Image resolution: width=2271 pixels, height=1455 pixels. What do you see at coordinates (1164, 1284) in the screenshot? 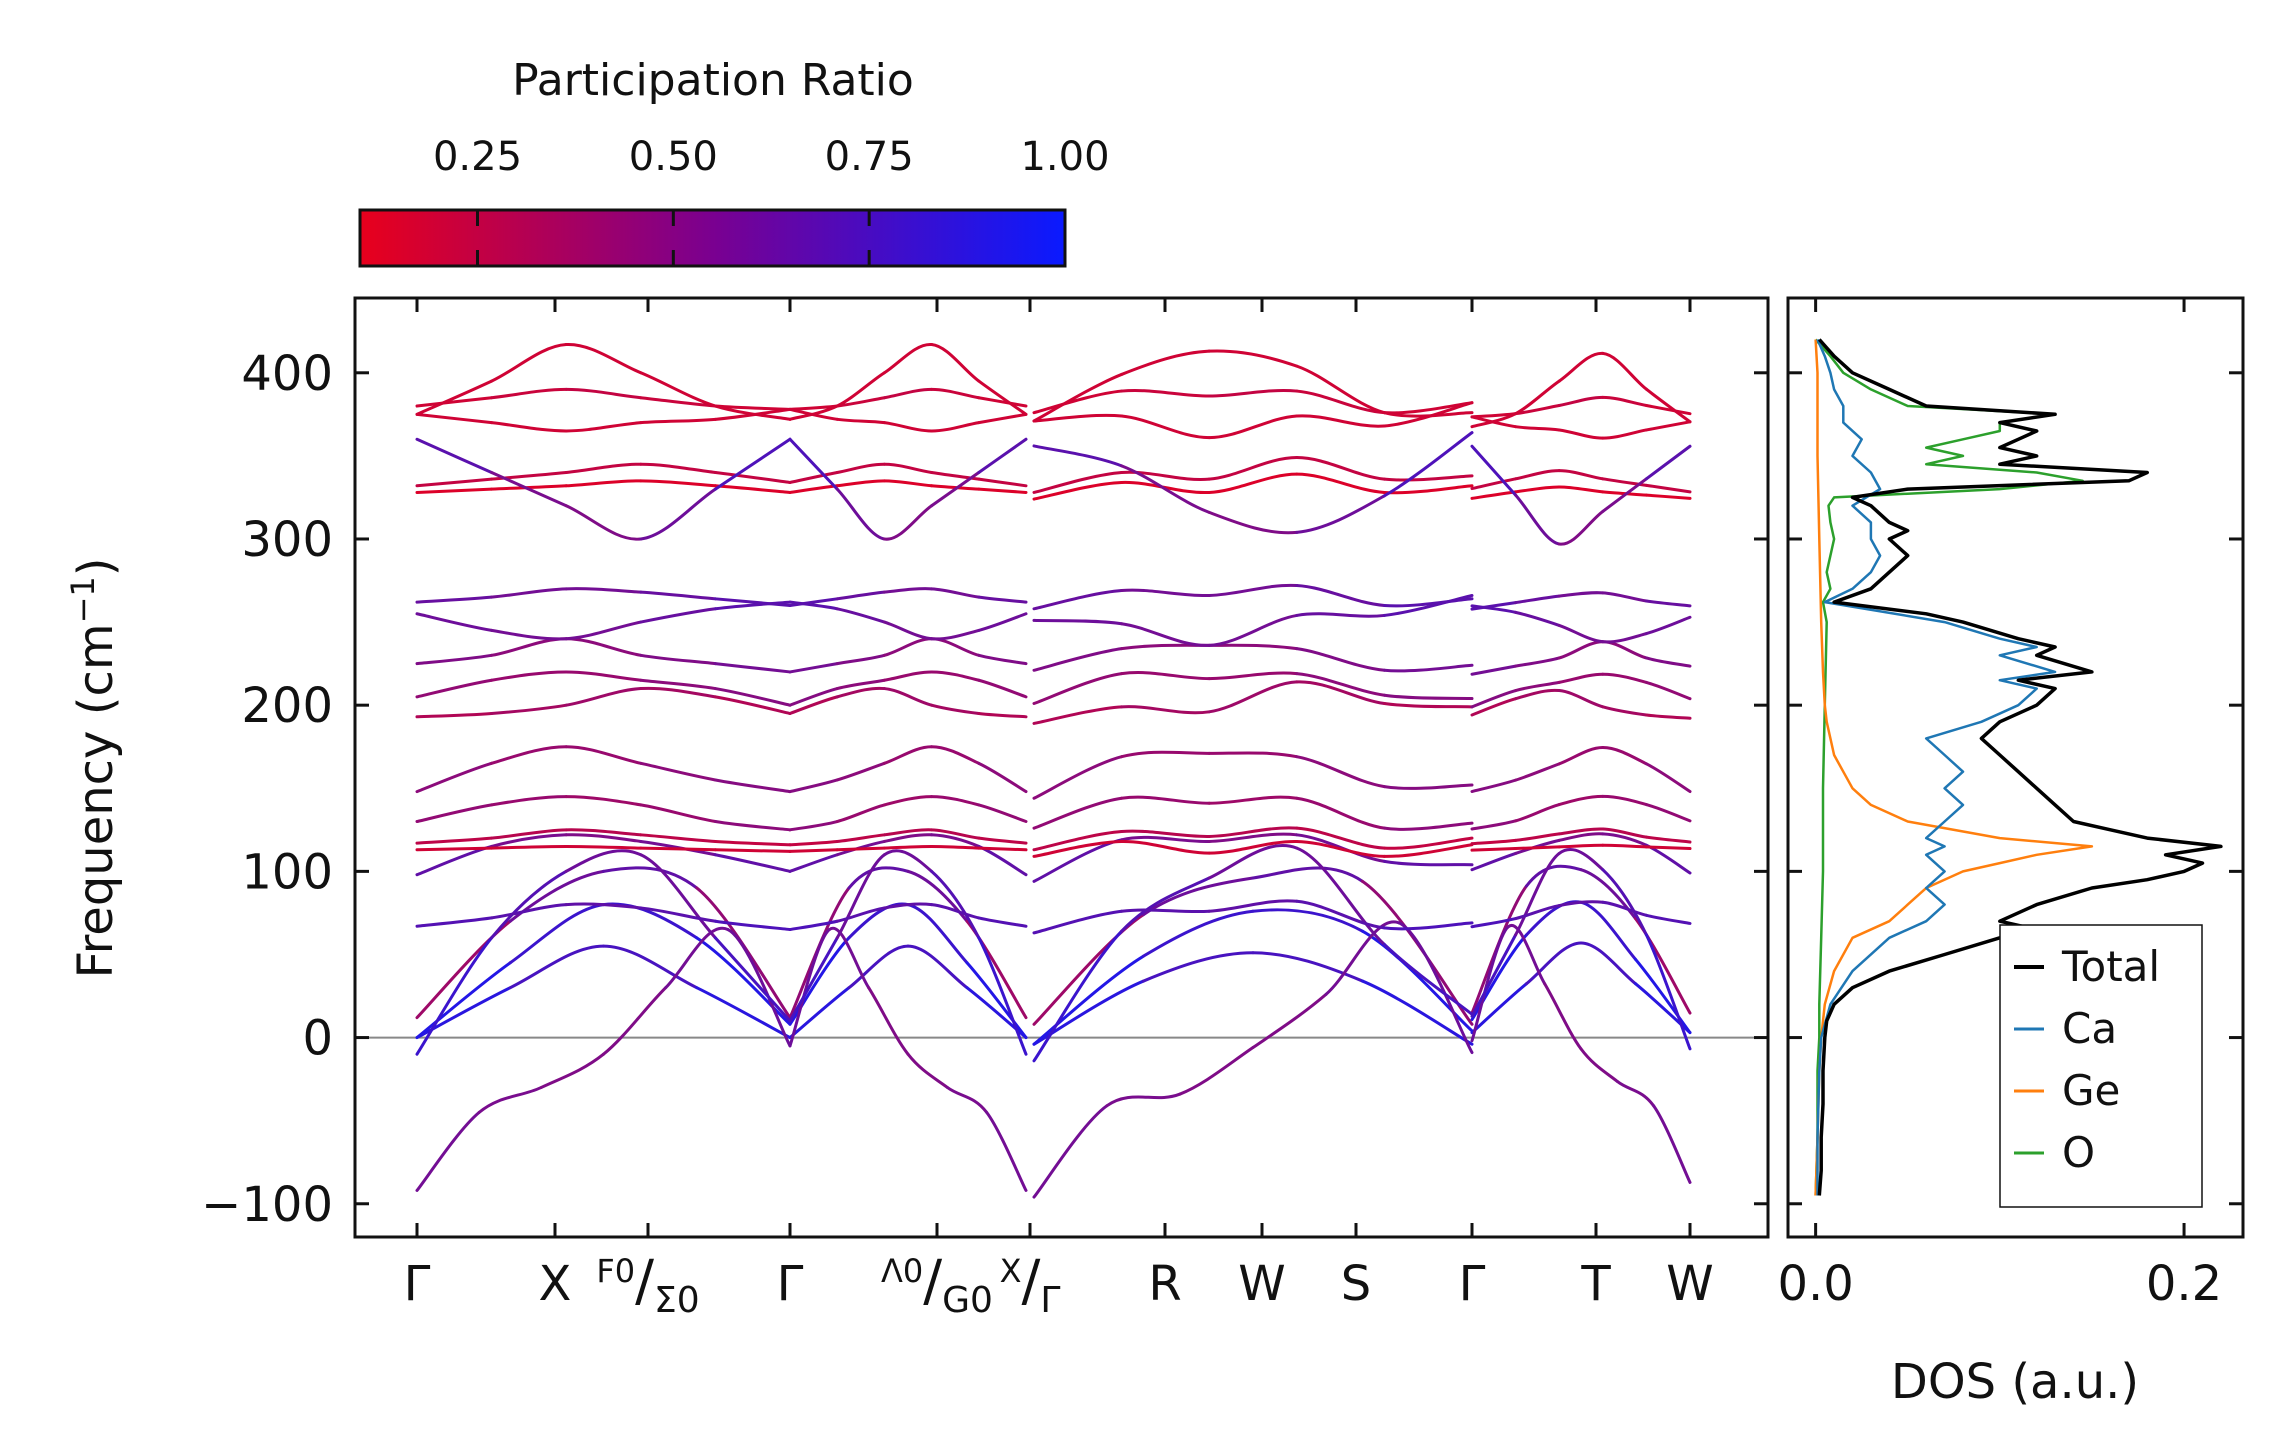
I see `k-point-label: R` at bounding box center [1164, 1284].